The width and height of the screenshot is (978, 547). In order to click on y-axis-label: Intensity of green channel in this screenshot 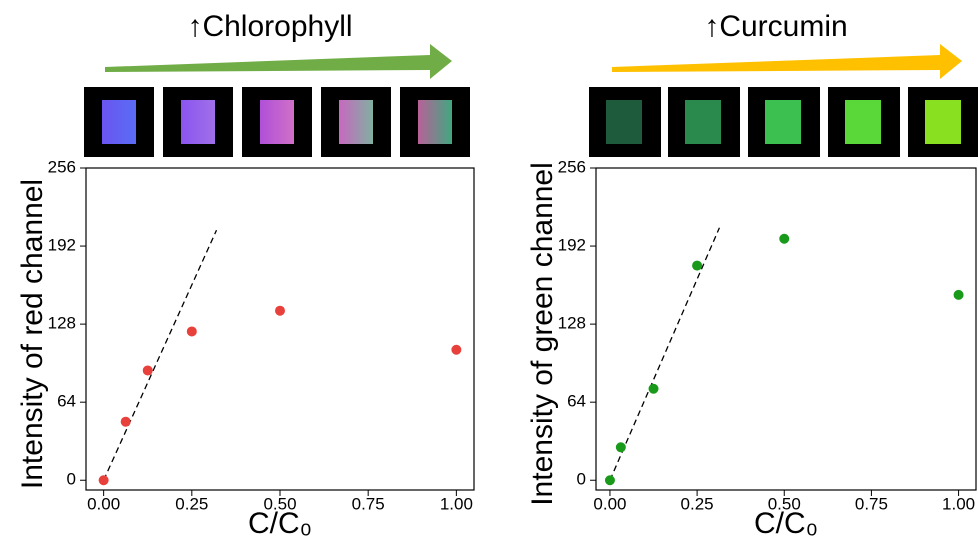, I will do `click(542, 334)`.